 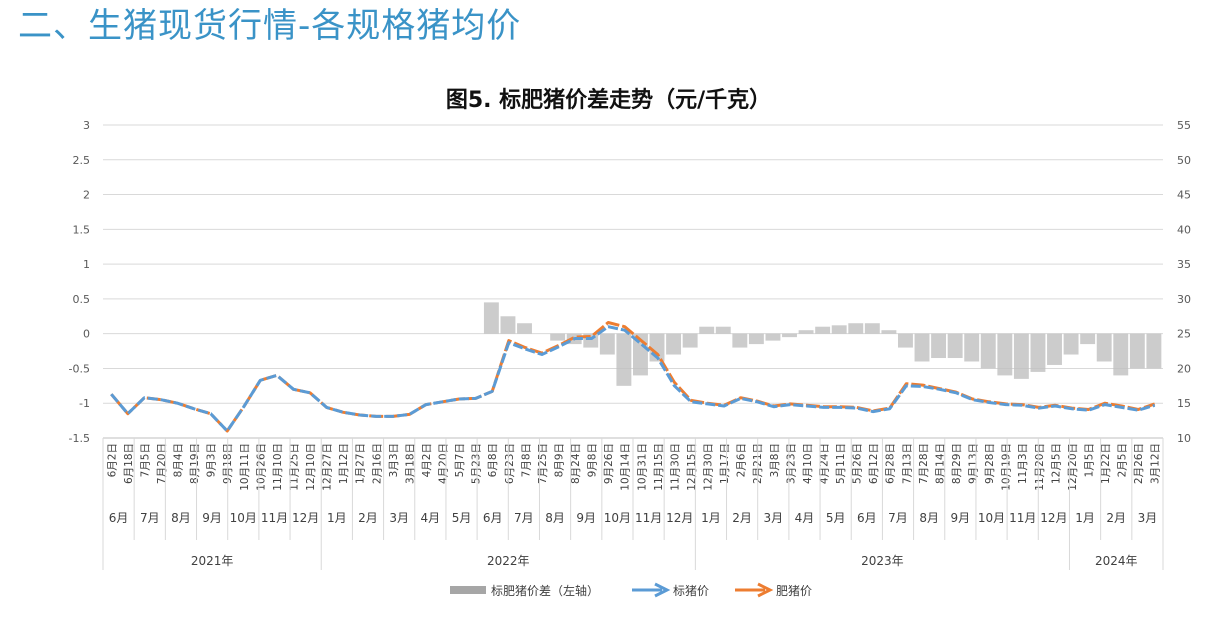 I want to click on left-axis-tick-label: 0.5, so click(x=82, y=299).